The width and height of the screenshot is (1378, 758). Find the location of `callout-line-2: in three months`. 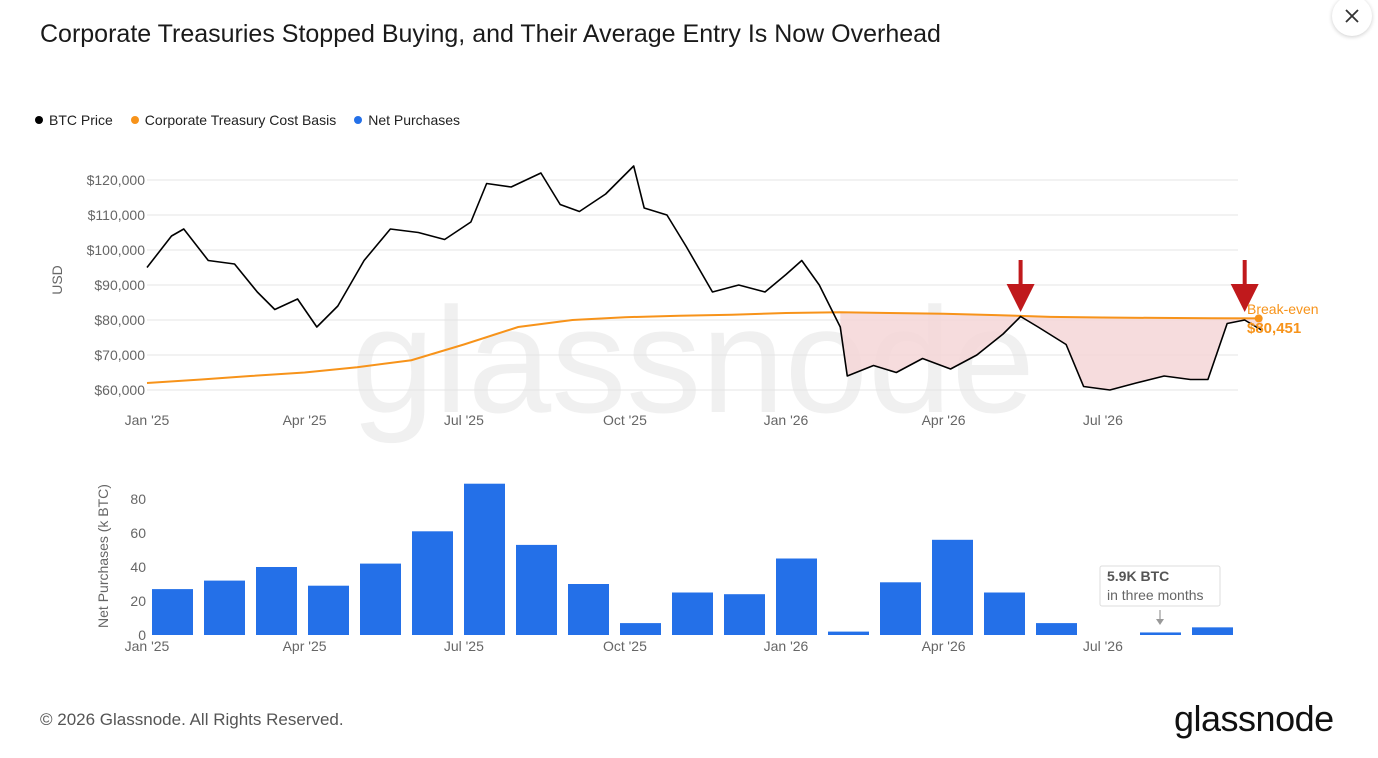

callout-line-2: in three months is located at coordinates (1155, 595).